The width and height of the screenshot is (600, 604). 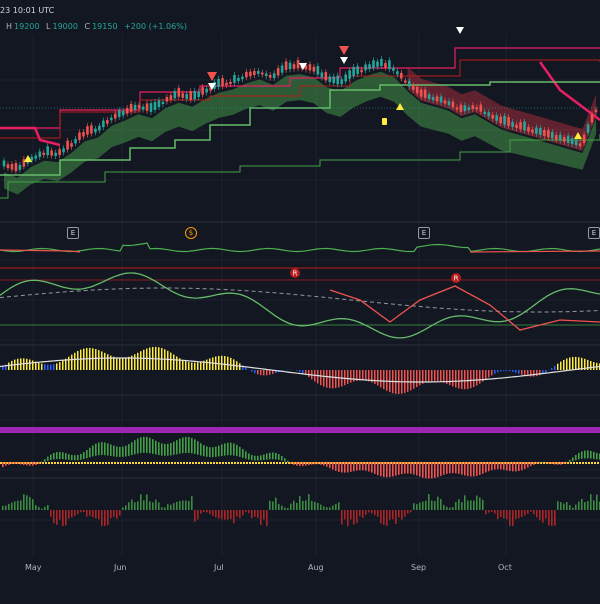 I want to click on trend-line, so click(x=300, y=247).